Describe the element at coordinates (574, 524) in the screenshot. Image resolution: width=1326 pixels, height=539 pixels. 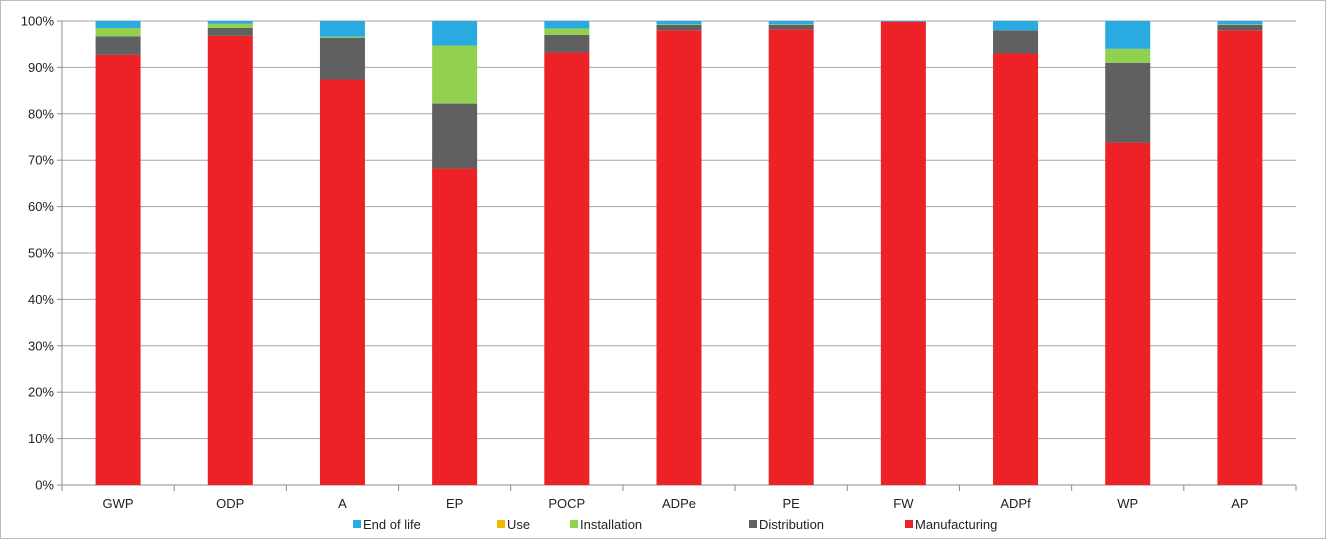
I see `legend-swatch-installation` at that location.